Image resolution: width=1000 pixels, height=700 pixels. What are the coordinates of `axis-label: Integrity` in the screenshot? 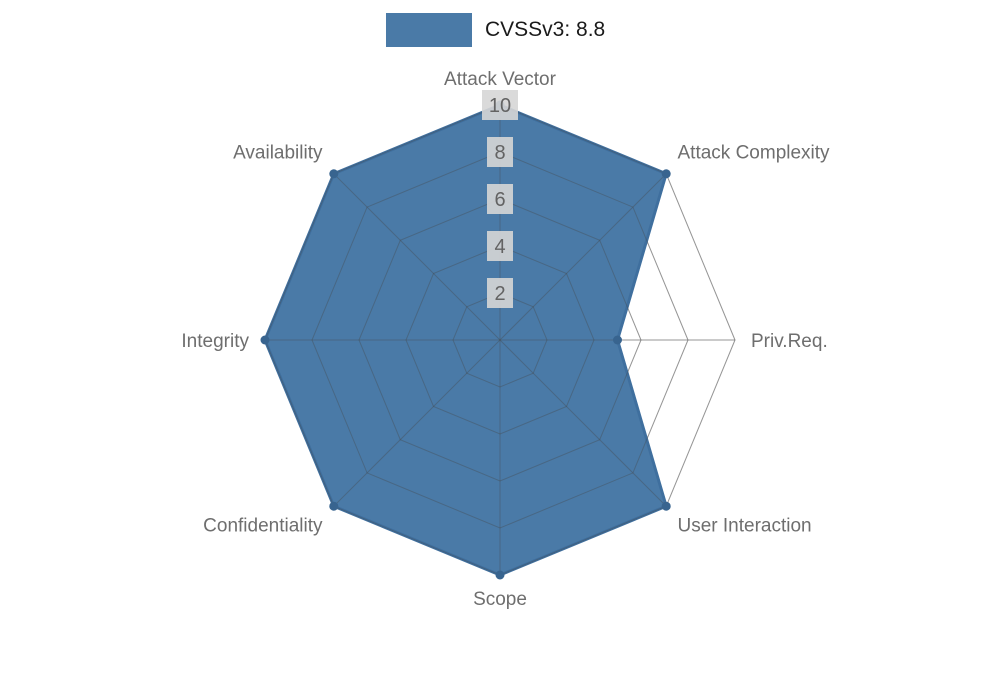 It's located at (215, 341).